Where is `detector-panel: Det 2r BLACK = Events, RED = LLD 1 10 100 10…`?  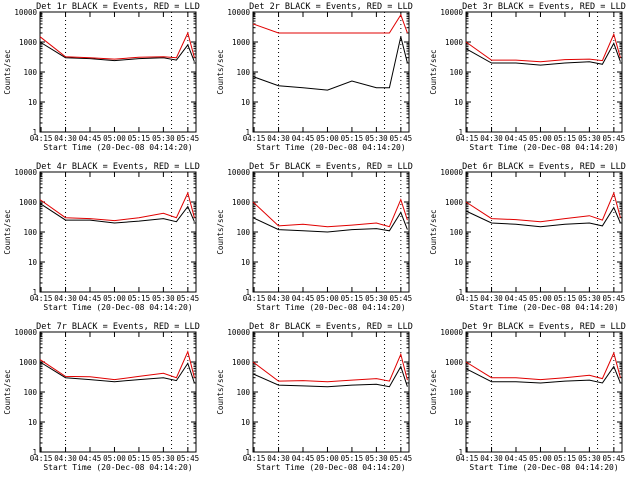
detector-panel: Det 2r BLACK = Events, RED = LLD 1 10 100 10… is located at coordinates (314, 77).